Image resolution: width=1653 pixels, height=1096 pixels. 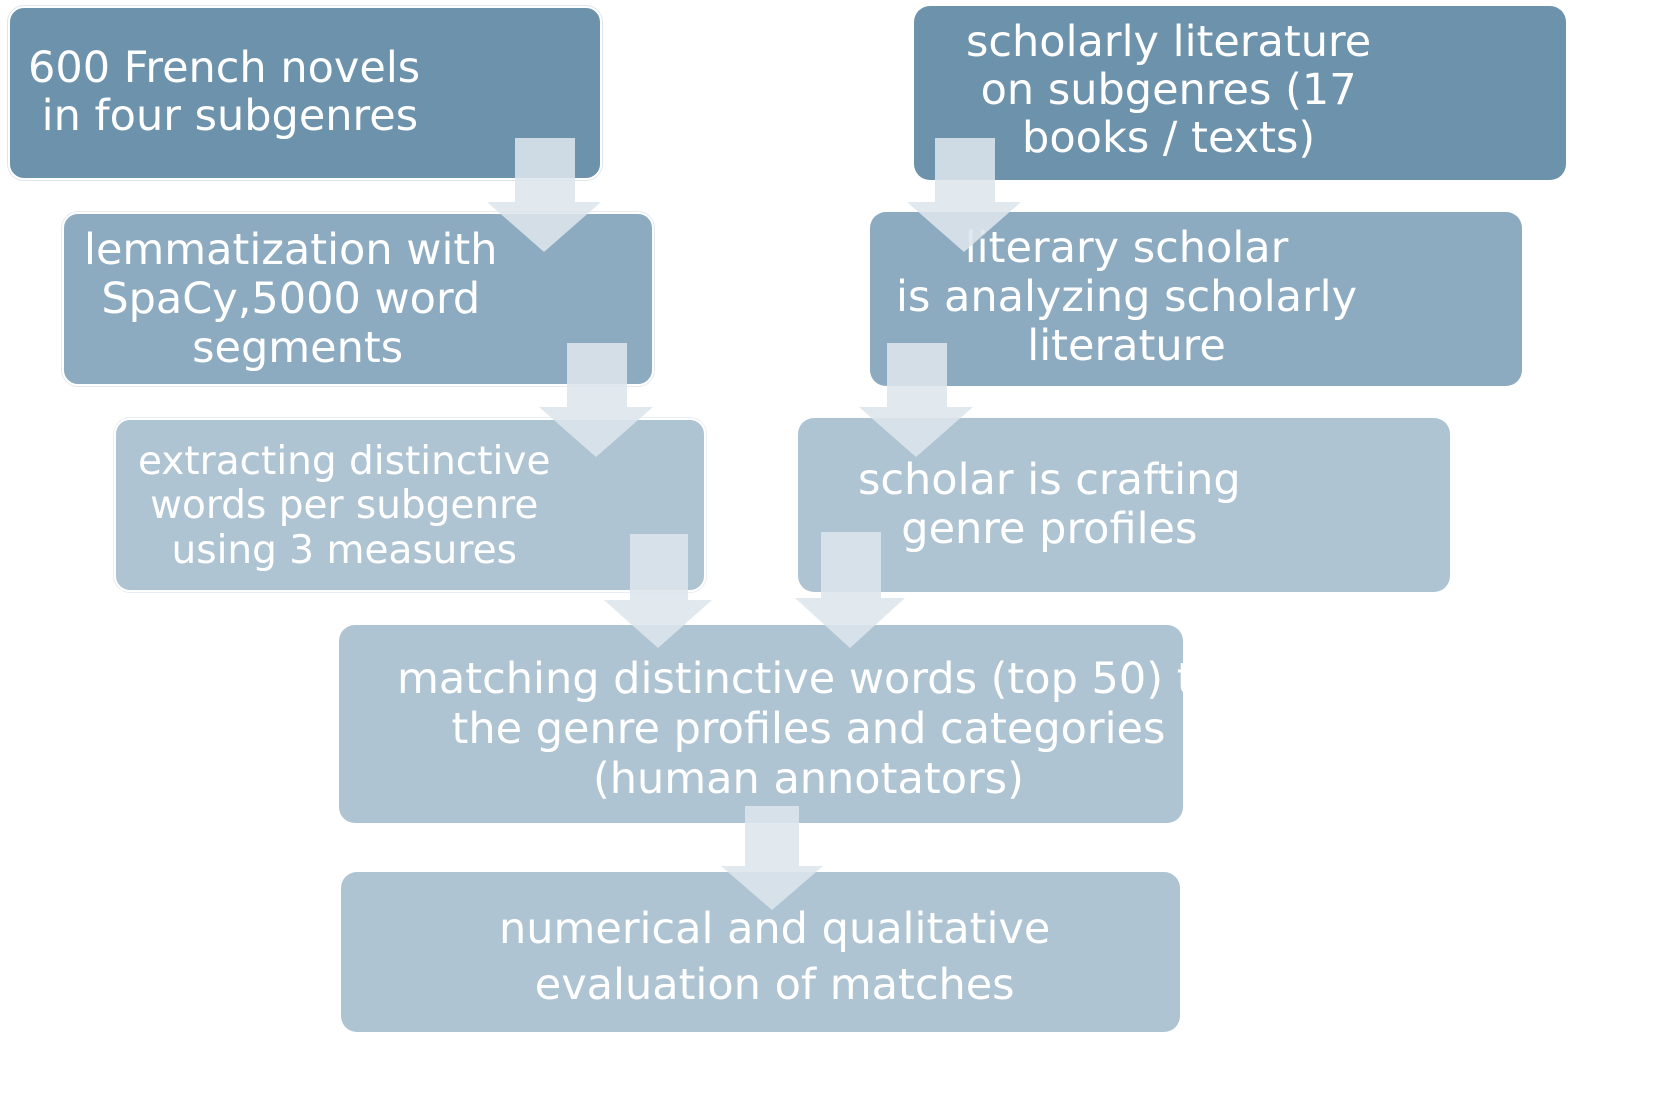 I want to click on box-crafting-profiles: scholar is crafting genre profiles, so click(x=1124, y=505).